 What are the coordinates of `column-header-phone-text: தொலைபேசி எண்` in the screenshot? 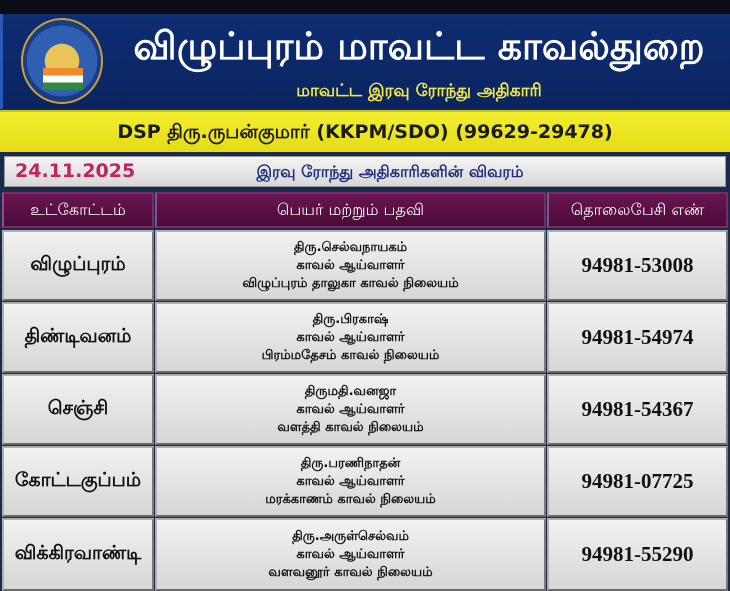 It's located at (637, 209).